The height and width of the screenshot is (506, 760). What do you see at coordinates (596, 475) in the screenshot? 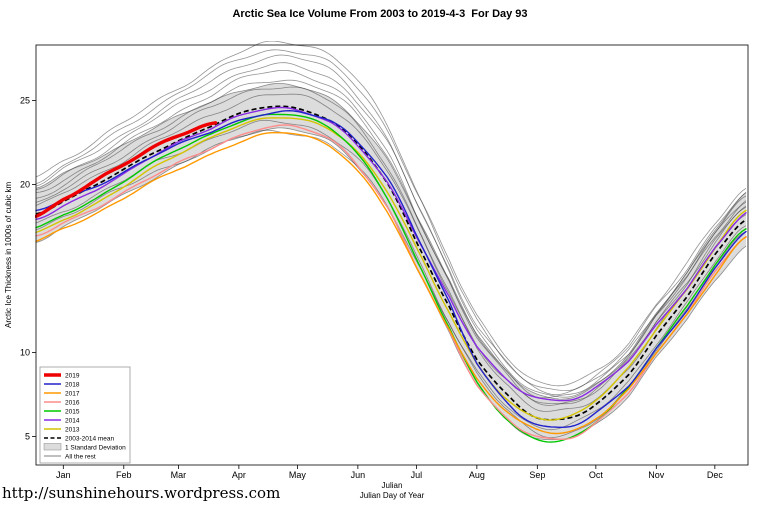
I see `x-tick-label: Oct` at bounding box center [596, 475].